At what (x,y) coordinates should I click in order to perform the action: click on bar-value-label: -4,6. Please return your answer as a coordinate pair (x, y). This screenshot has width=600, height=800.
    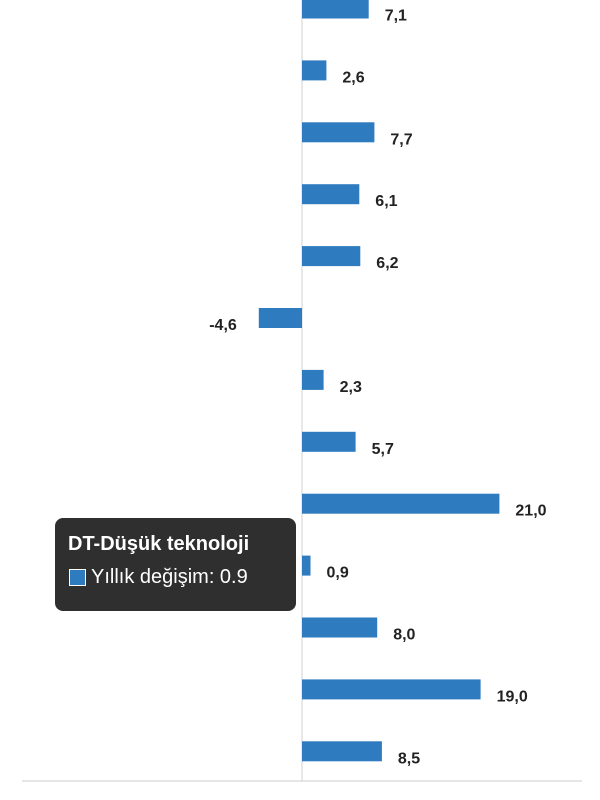
    Looking at the image, I should click on (223, 325).